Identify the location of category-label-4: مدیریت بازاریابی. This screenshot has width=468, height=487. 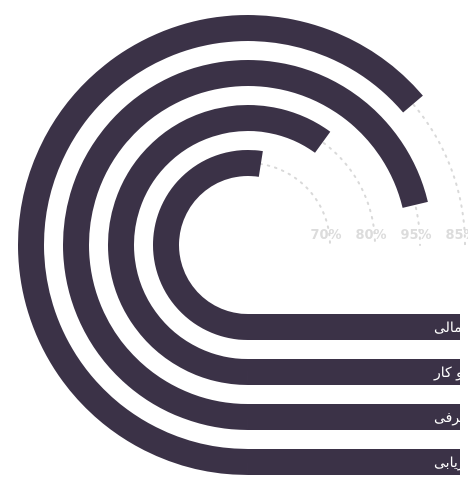
(451, 463).